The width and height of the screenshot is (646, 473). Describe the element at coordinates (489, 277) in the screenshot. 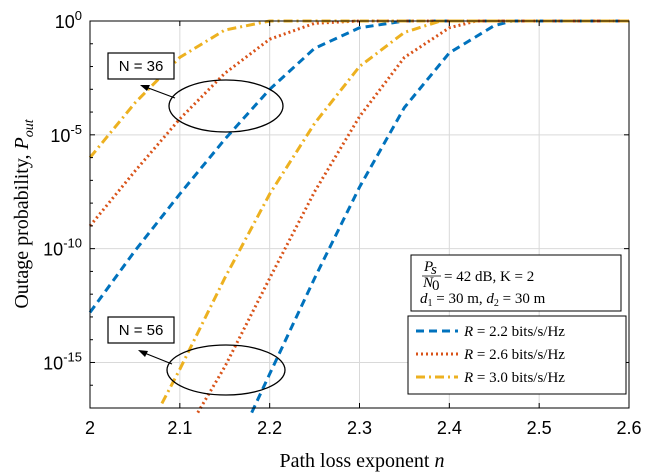

I see `info-line1: = 42 dB, K = 2` at that location.